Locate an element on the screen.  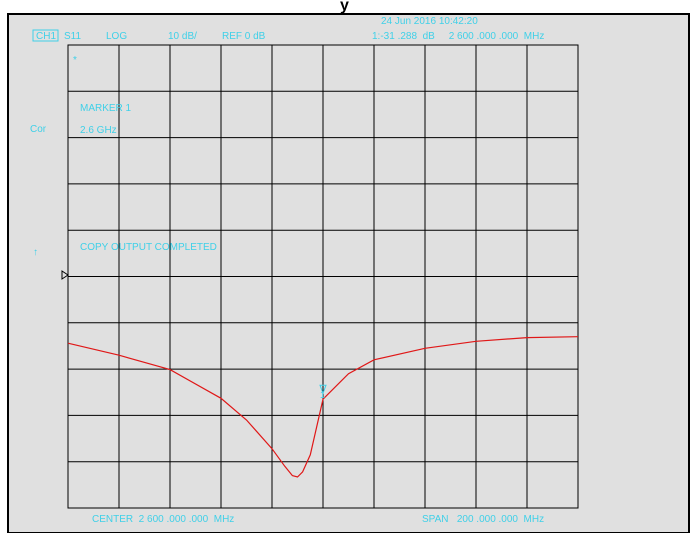
channel-box is located at coordinates (45, 35).